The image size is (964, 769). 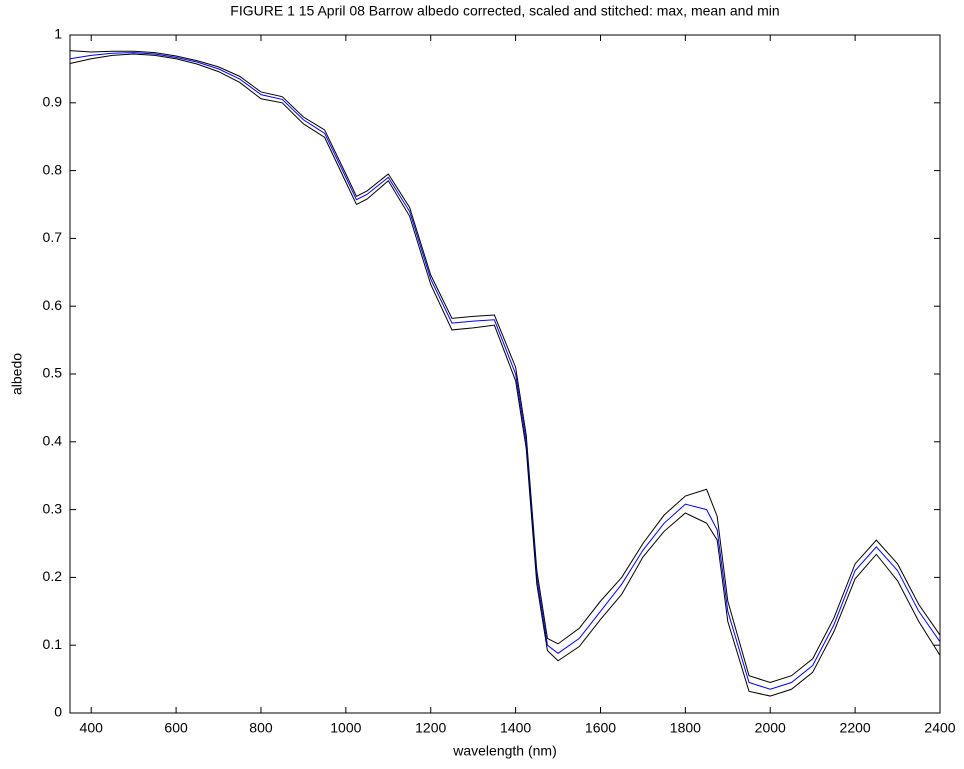 What do you see at coordinates (261, 728) in the screenshot?
I see `x-tick-label: 800` at bounding box center [261, 728].